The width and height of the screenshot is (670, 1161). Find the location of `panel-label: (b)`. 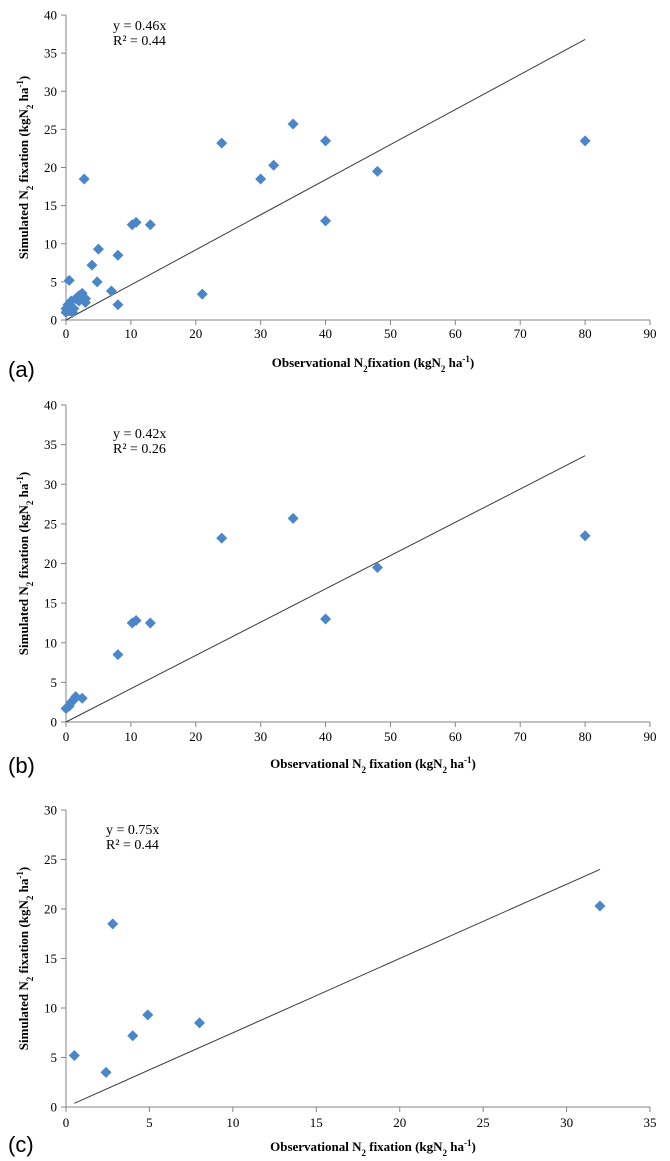

panel-label: (b) is located at coordinates (21, 765).